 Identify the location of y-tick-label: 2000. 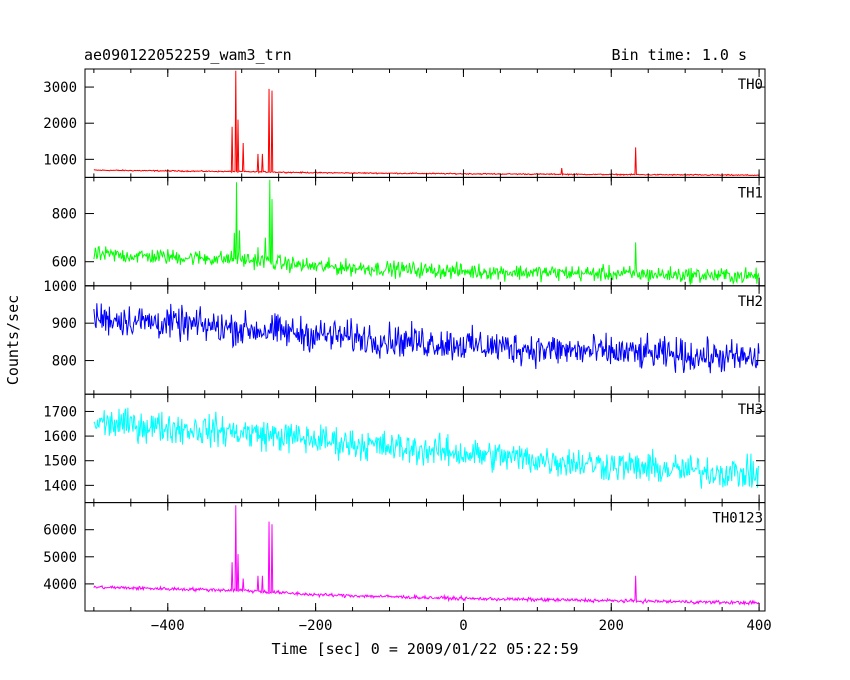
(60, 124).